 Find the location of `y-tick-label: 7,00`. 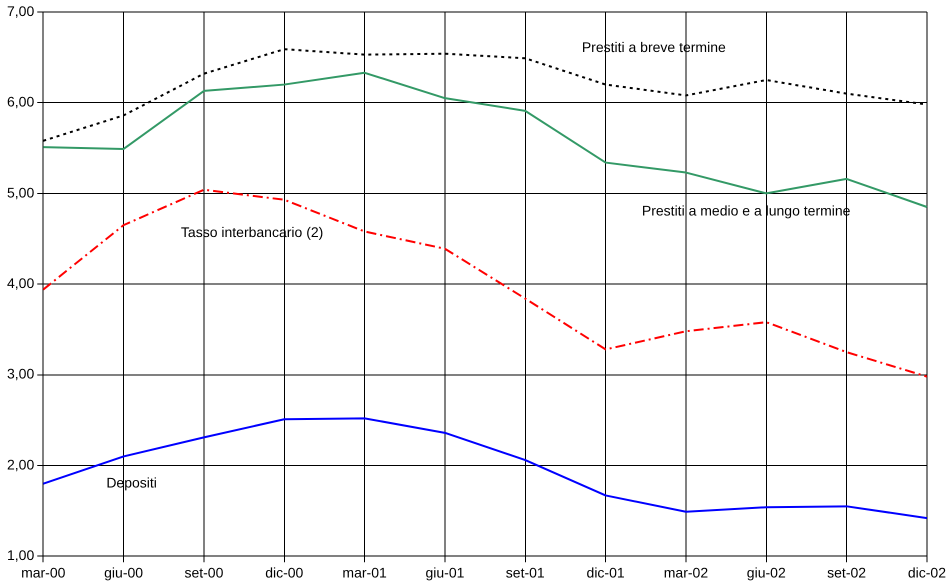

y-tick-label: 7,00 is located at coordinates (20, 10).